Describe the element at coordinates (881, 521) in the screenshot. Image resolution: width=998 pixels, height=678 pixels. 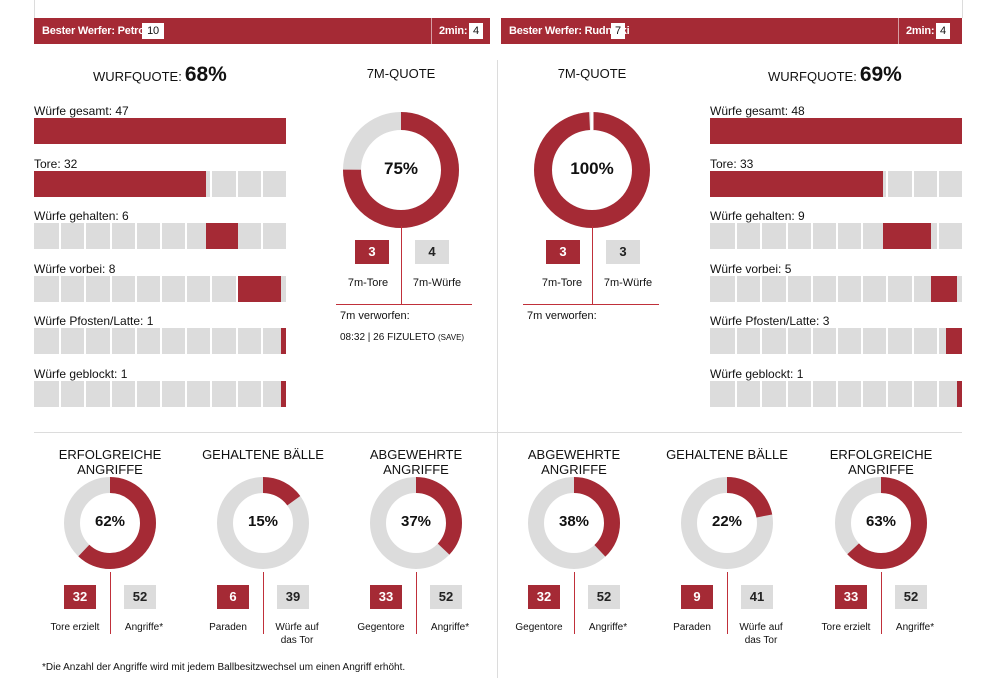
I see `stat-percent: 63%` at that location.